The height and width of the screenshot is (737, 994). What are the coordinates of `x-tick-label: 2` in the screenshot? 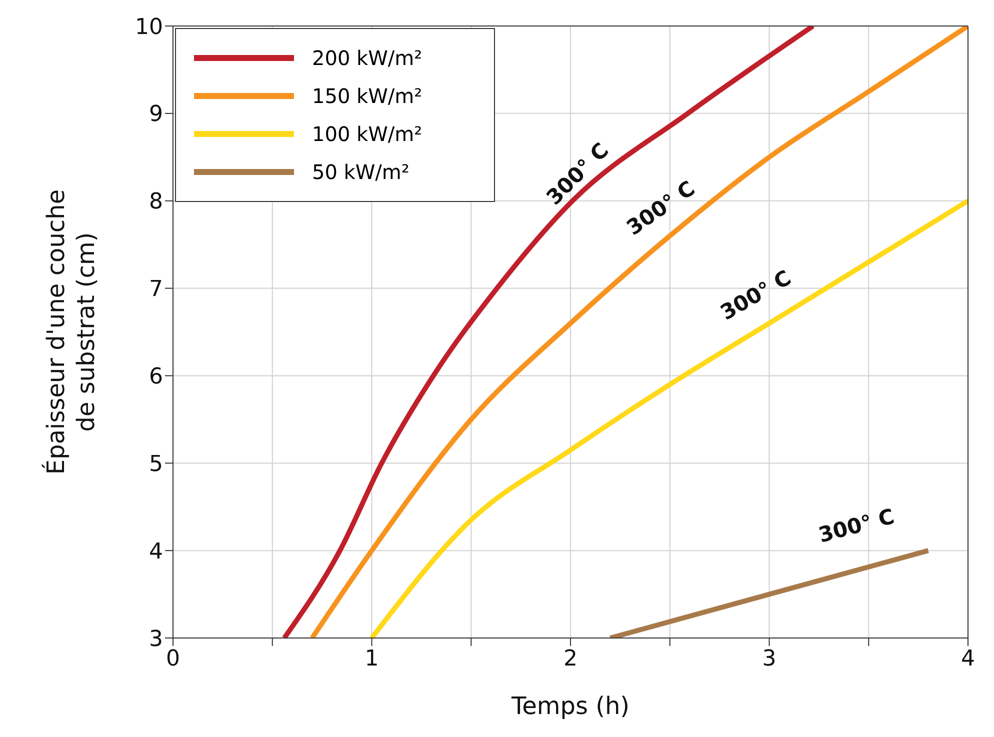 It's located at (571, 659).